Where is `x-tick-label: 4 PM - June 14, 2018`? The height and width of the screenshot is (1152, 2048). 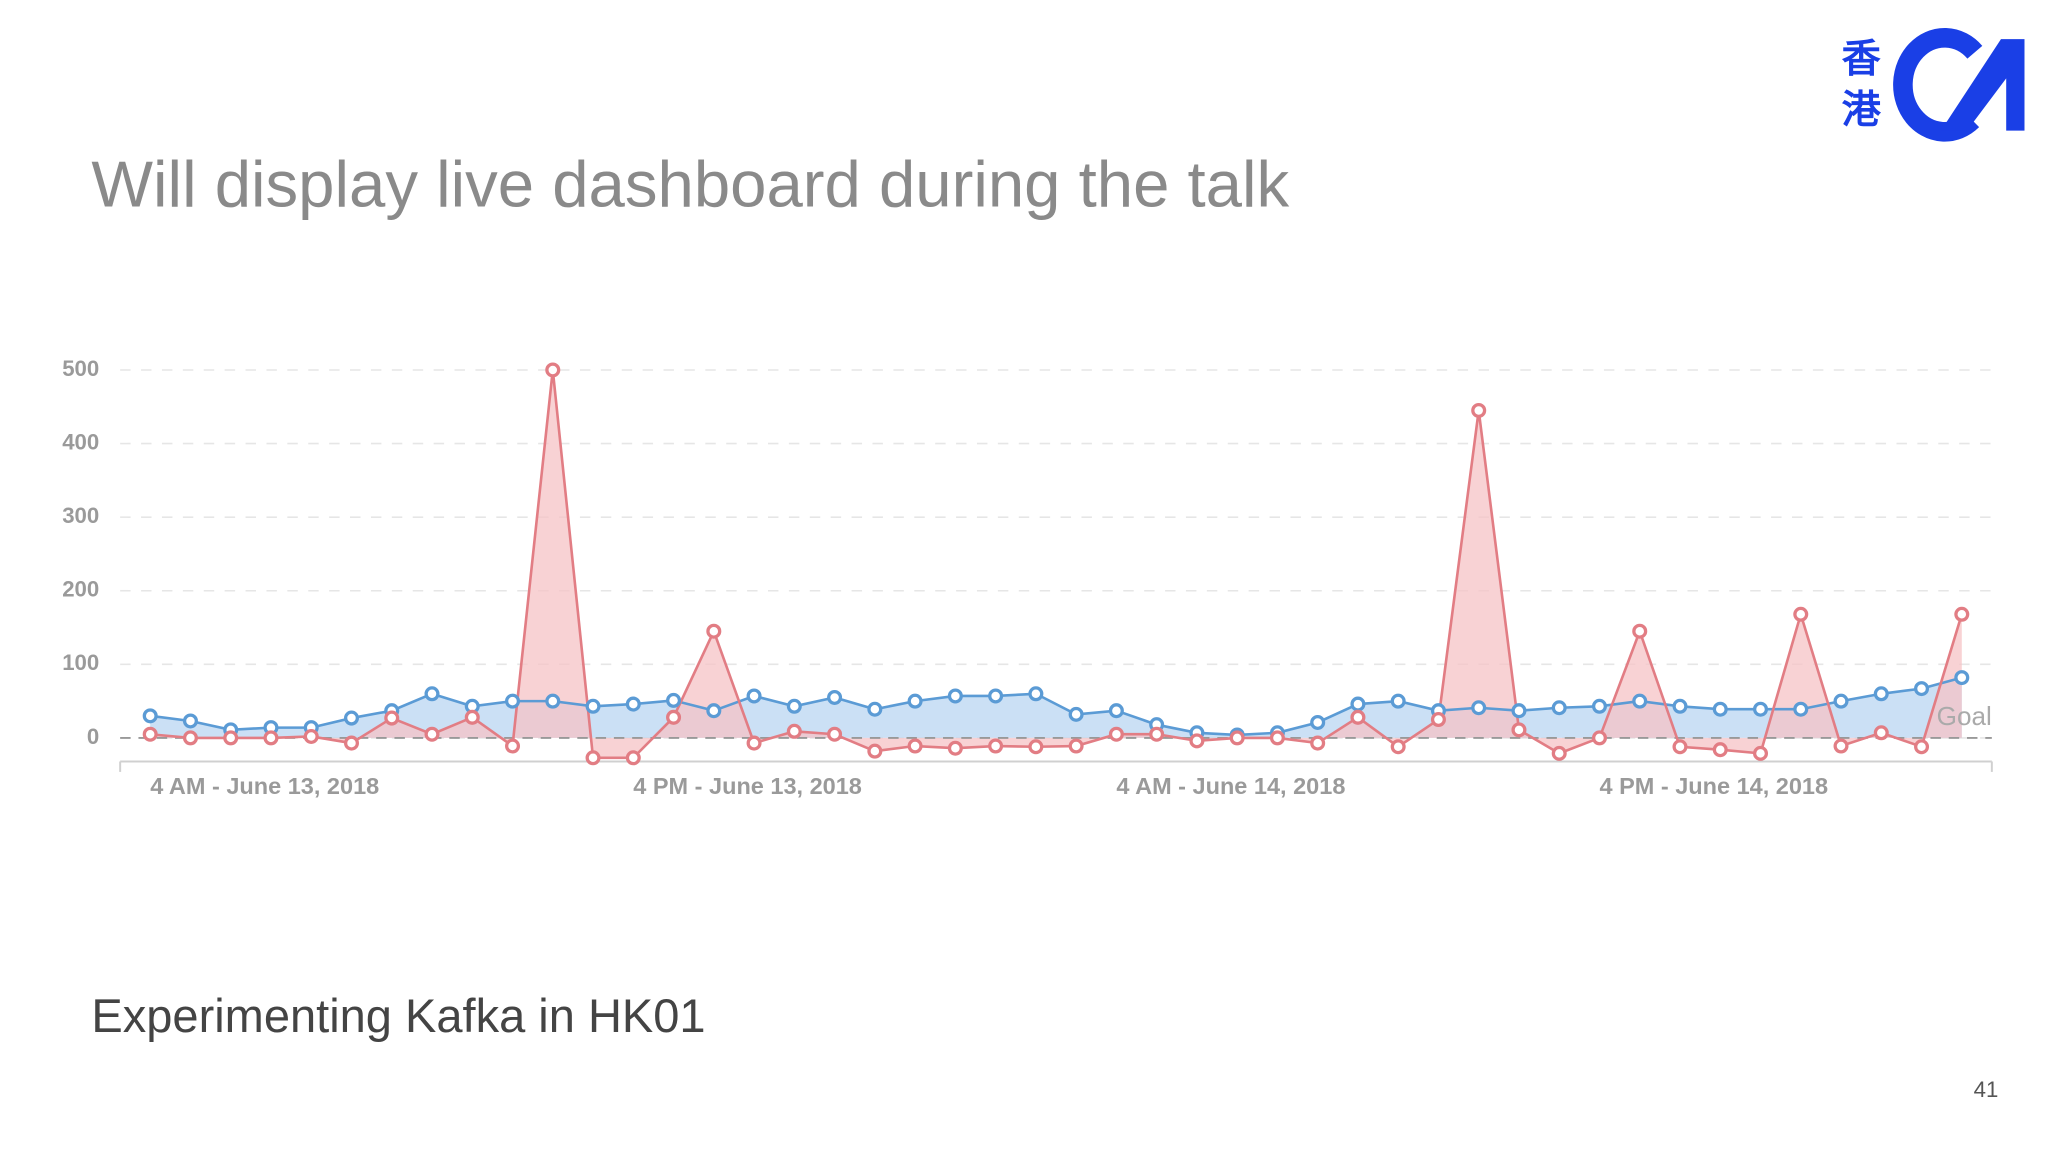
x-tick-label: 4 PM - June 14, 2018 is located at coordinates (1713, 786).